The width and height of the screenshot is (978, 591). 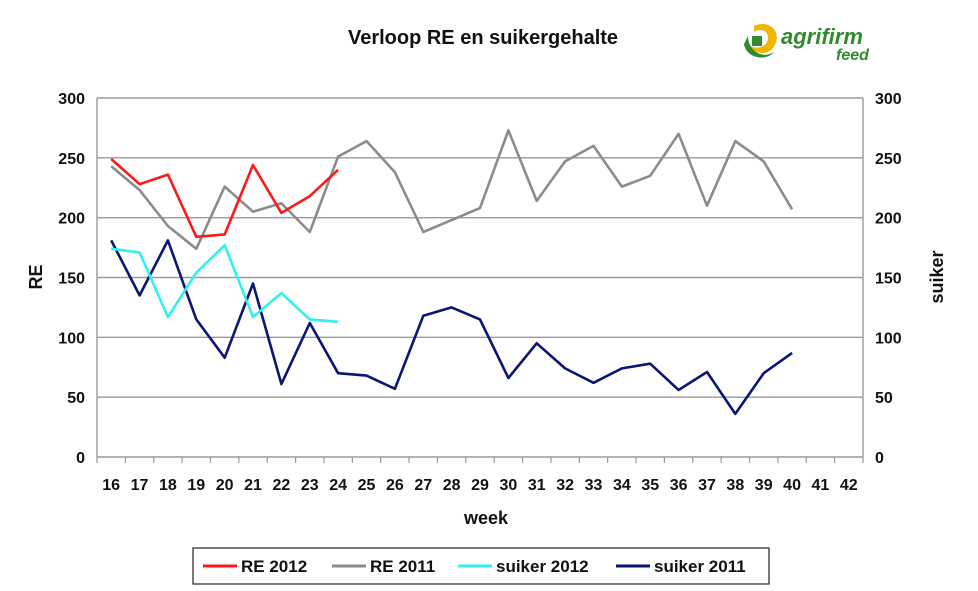 I want to click on x-tick-label: 38, so click(x=735, y=485).